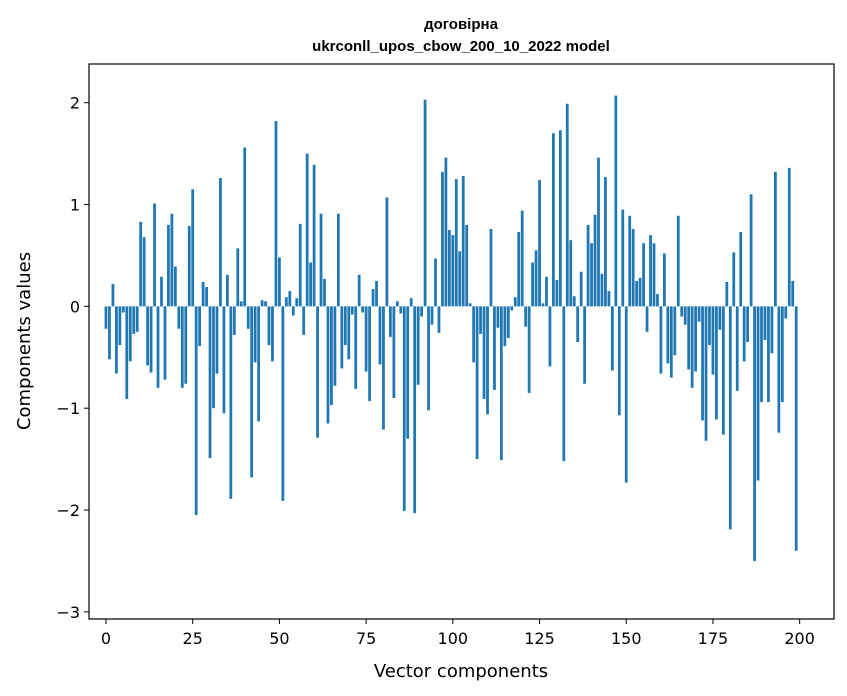 This screenshot has height=696, width=847. Describe the element at coordinates (453, 638) in the screenshot. I see `x-tick-label: 100` at that location.